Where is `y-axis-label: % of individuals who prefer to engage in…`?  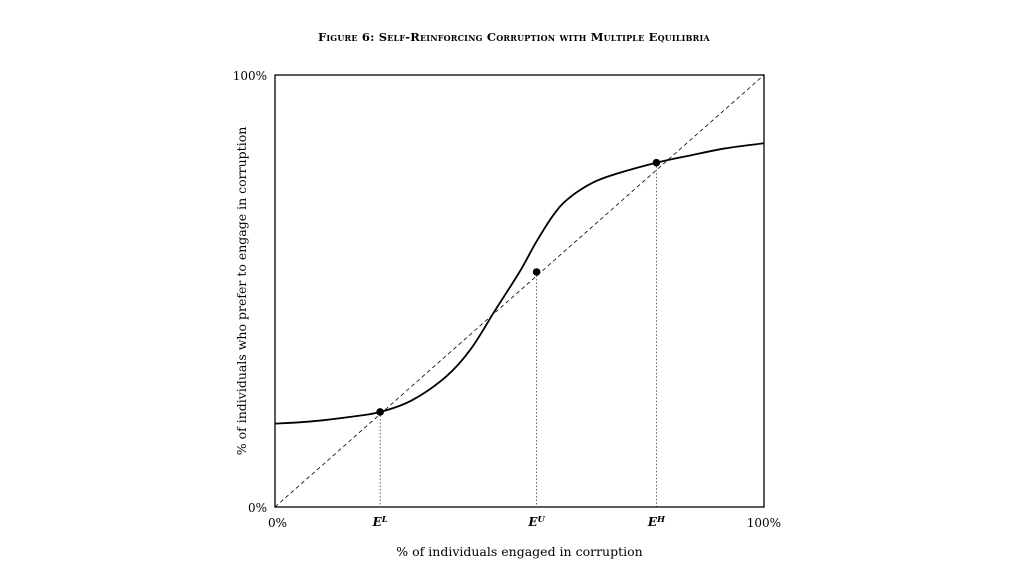
y-axis-label: % of individuals who prefer to engage in… is located at coordinates (241, 291).